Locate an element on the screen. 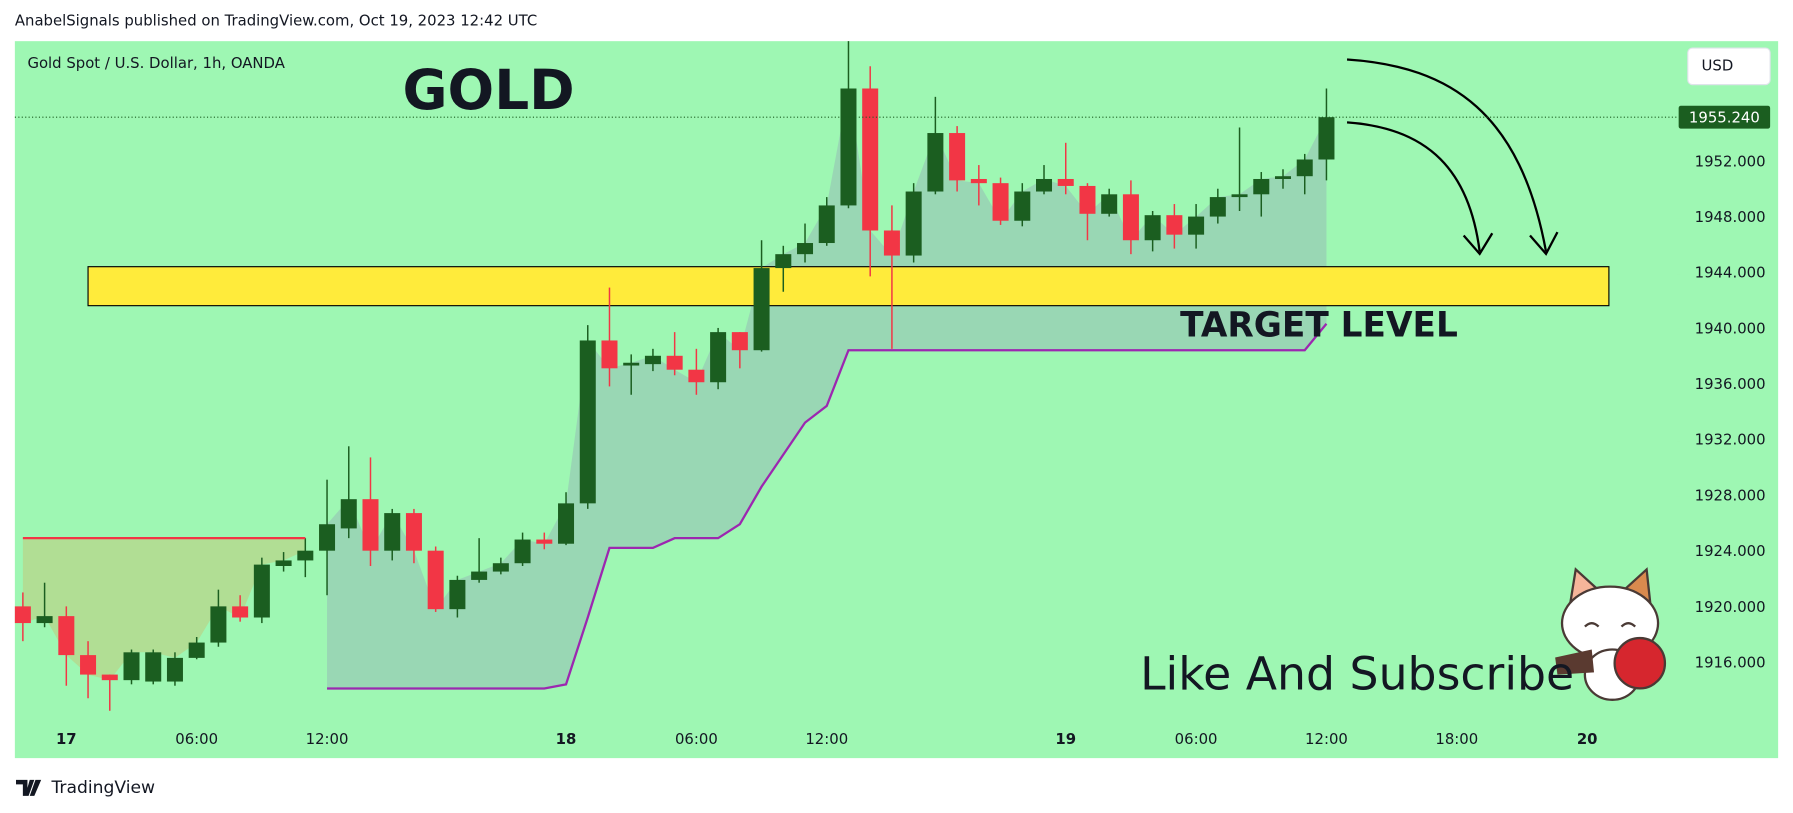 The image size is (1793, 813). currency-button is located at coordinates (1729, 66).